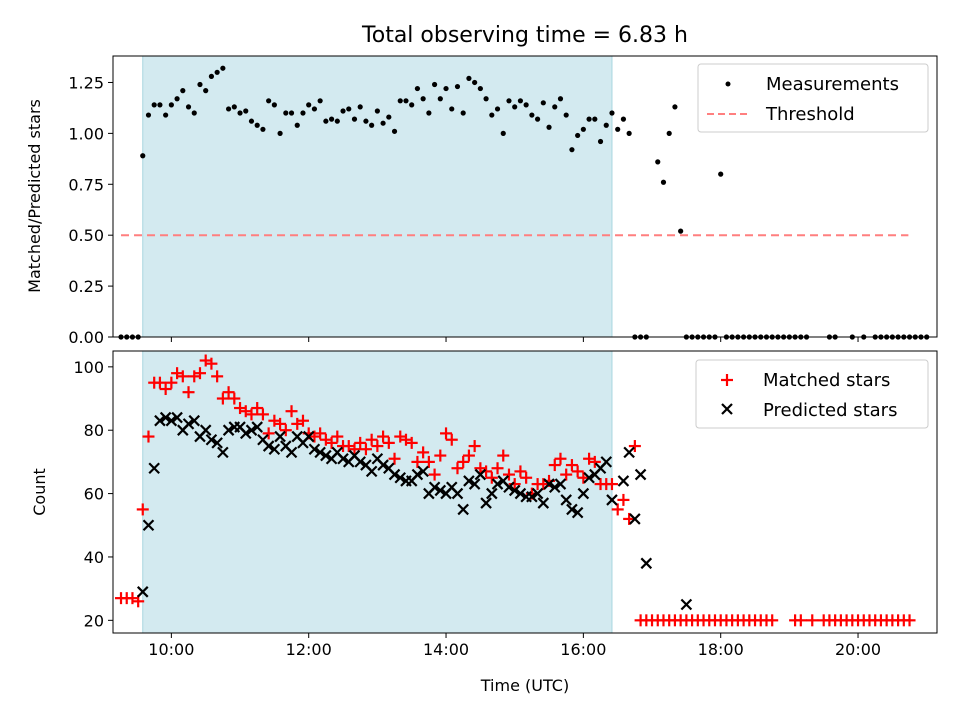 This screenshot has height=720, width=960. What do you see at coordinates (94, 620) in the screenshot?
I see `y-tick-label: 20` at bounding box center [94, 620].